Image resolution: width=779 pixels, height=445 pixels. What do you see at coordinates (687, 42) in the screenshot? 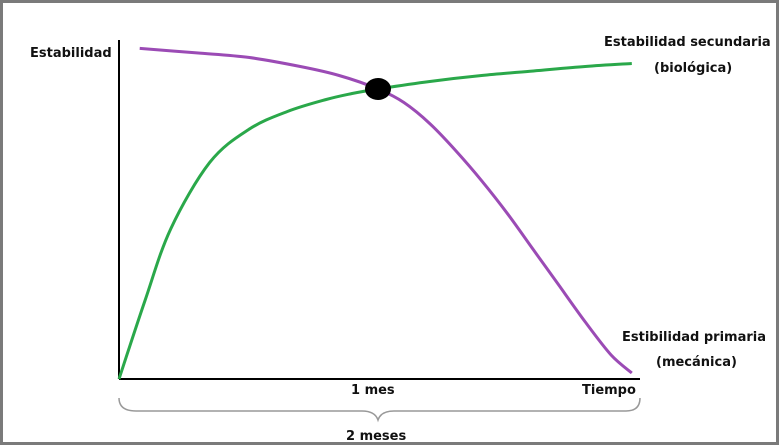
I see `series-label-secundaria-line1: Estabilidad secundaria` at bounding box center [687, 42].